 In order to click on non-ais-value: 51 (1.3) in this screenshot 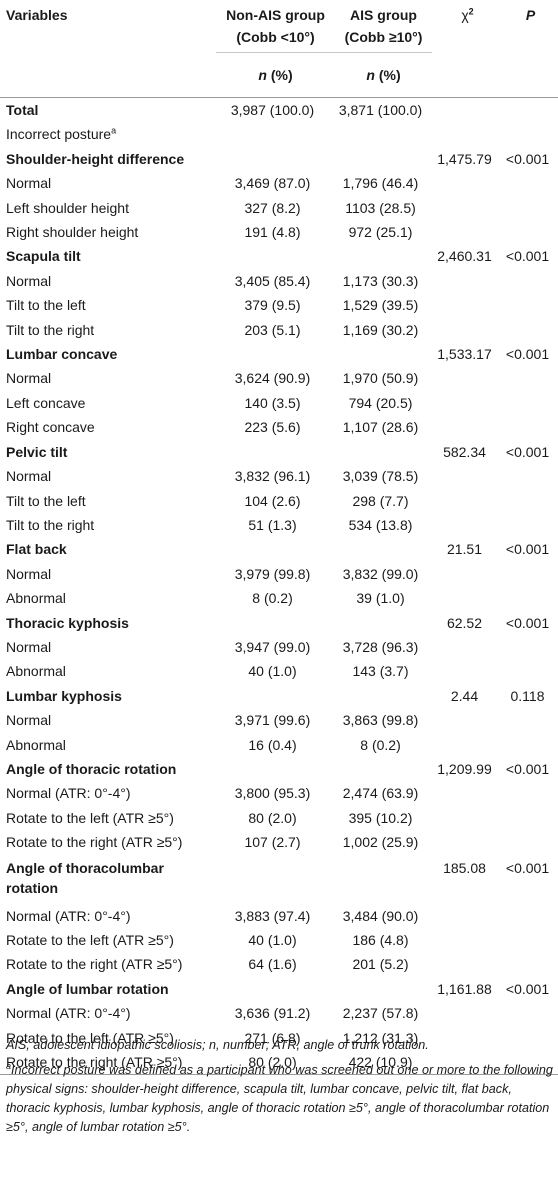, I will do `click(272, 524)`.